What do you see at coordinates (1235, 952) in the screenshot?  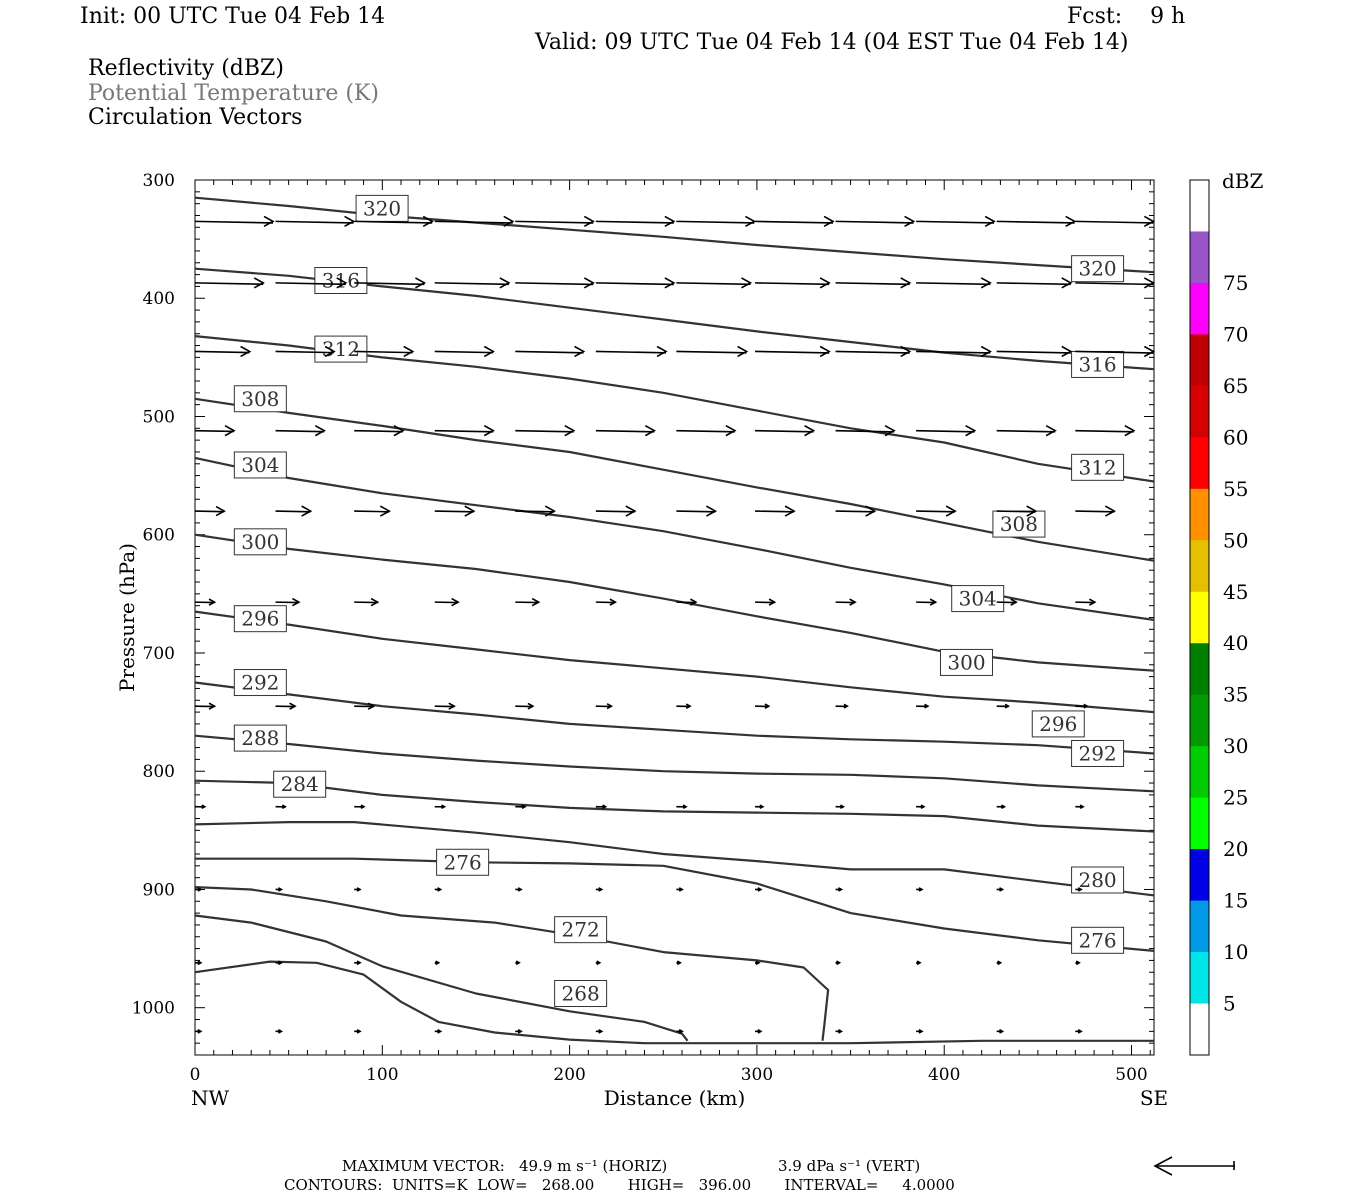 I see `colorbar-tick-label: 10` at bounding box center [1235, 952].